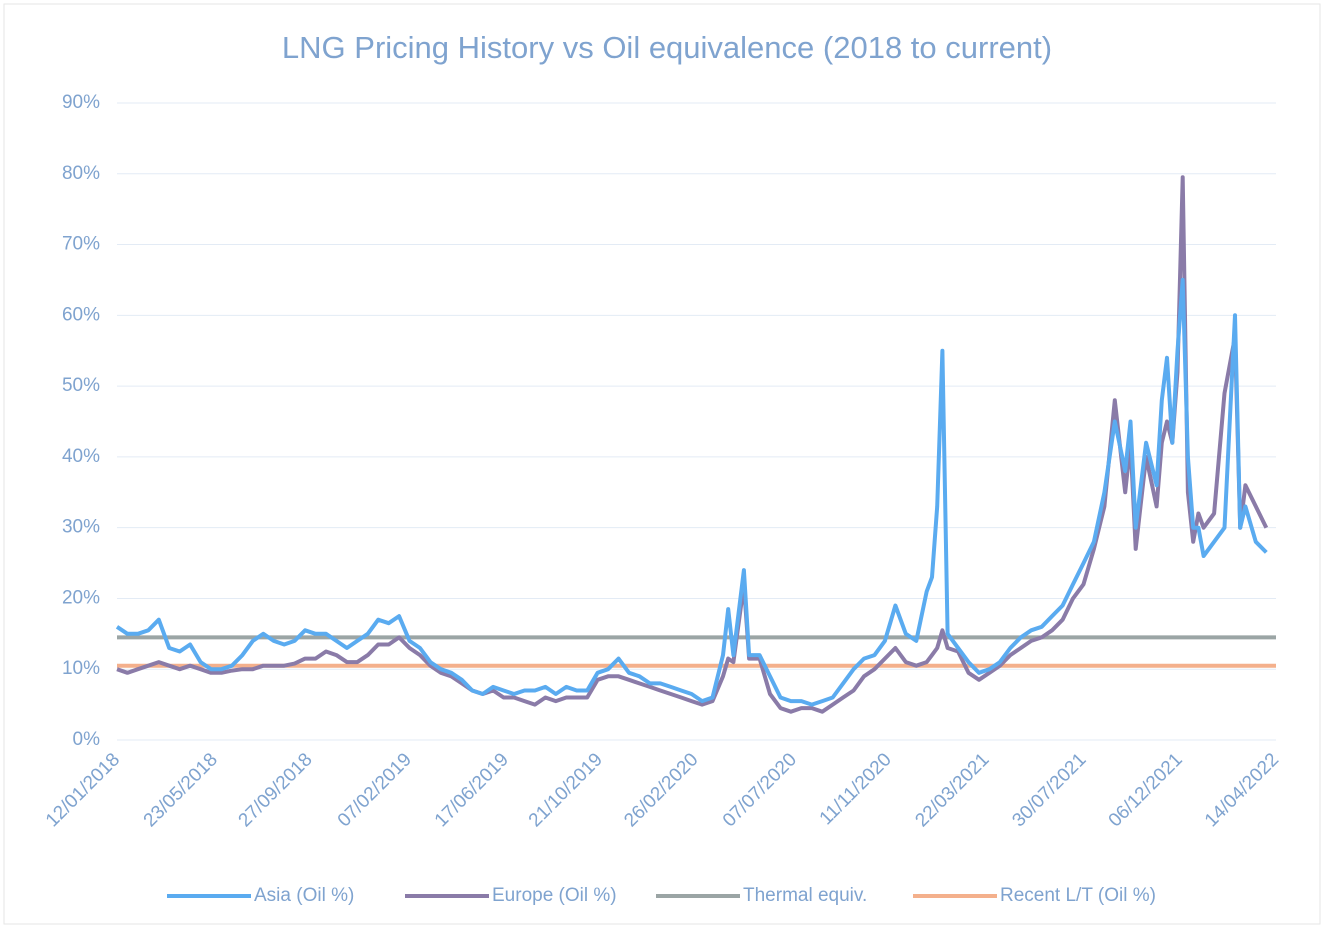 The image size is (1325, 928). I want to click on y-tick-label: 0%, so click(87, 739).